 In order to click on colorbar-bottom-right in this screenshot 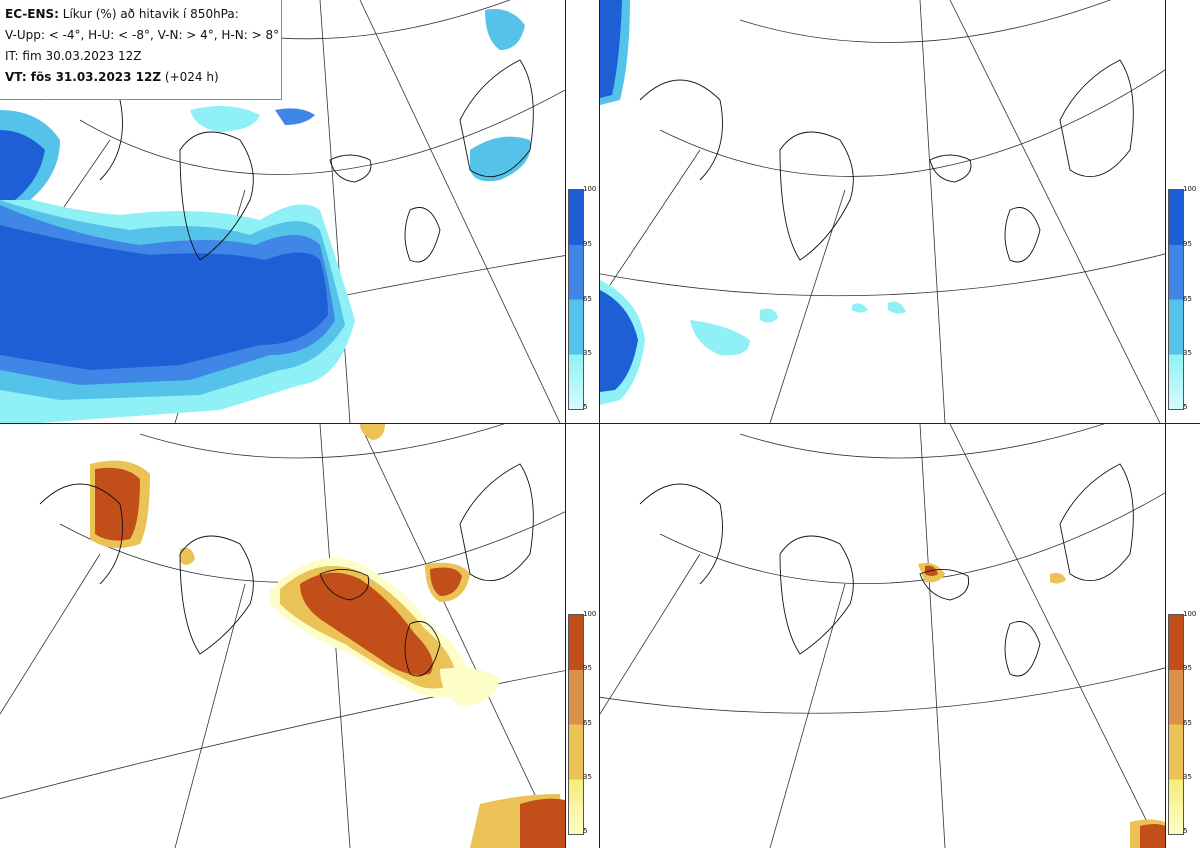, I will do `click(1176, 724)`.